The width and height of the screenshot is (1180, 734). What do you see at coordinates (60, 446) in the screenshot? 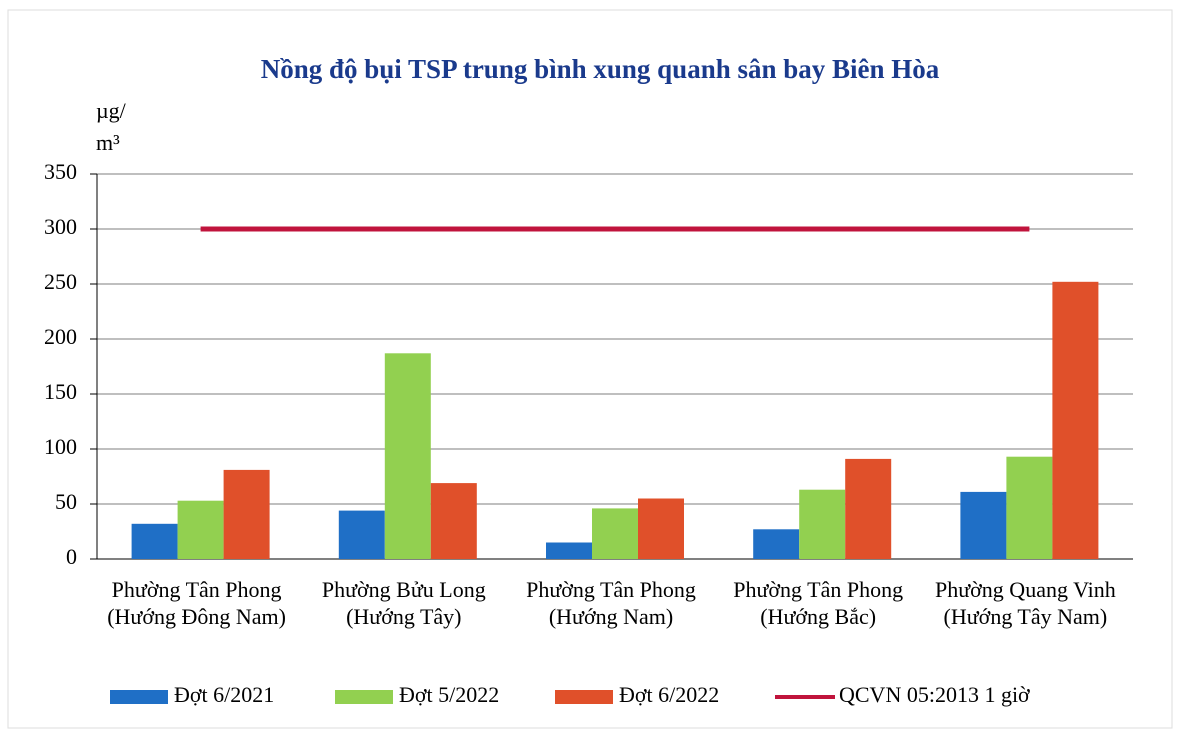
I see `y-tick-label: 100` at bounding box center [60, 446].